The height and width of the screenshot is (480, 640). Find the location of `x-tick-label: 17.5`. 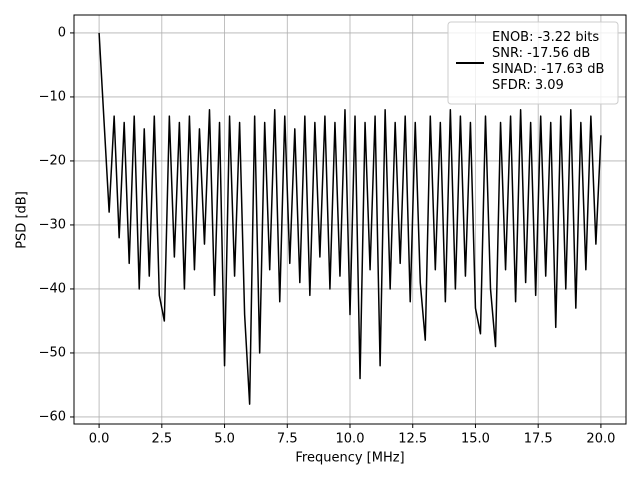

x-tick-label: 17.5 is located at coordinates (538, 439).